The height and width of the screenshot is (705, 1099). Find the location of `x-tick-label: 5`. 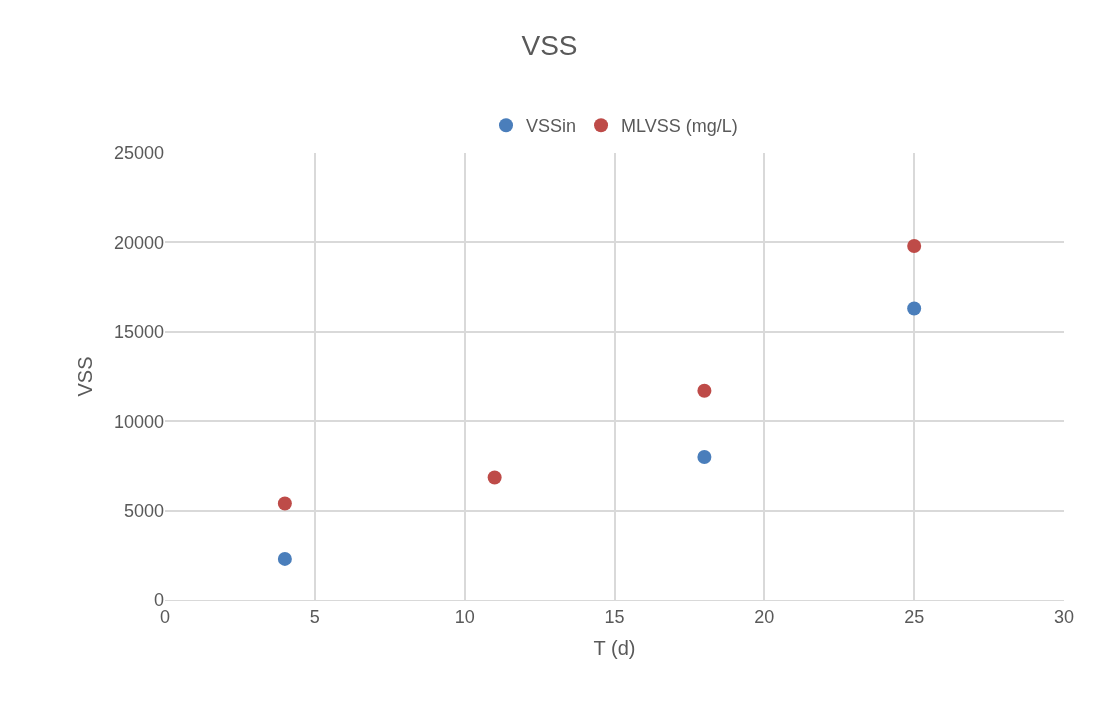

x-tick-label: 5 is located at coordinates (314, 616).